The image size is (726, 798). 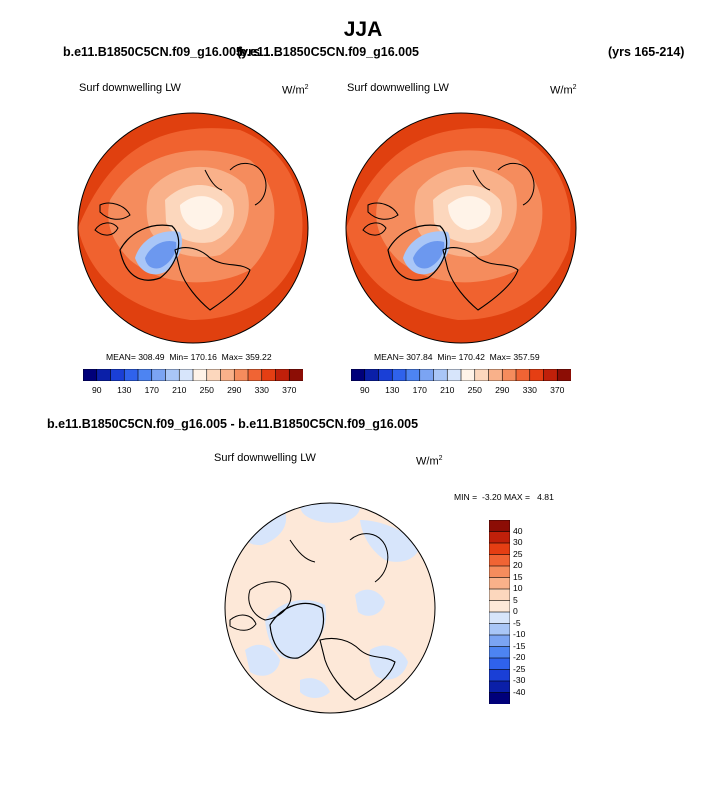 I want to click on difference-colorbar-tick-label: 5, so click(x=515, y=599).